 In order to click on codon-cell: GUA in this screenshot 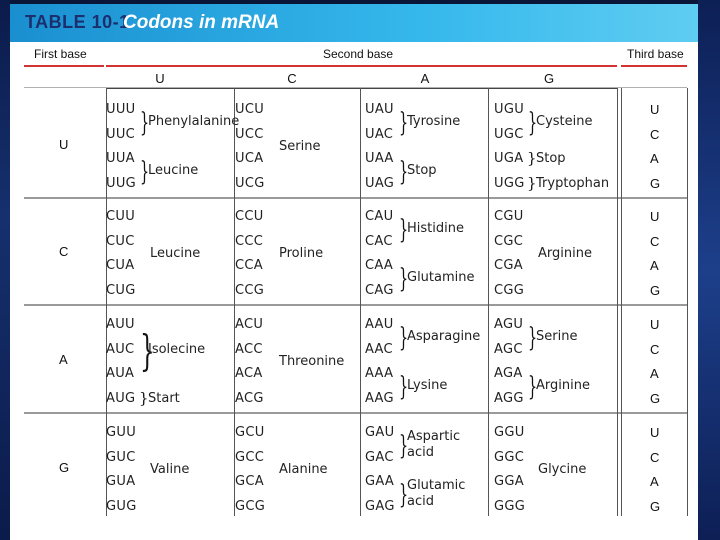, I will do `click(121, 481)`.